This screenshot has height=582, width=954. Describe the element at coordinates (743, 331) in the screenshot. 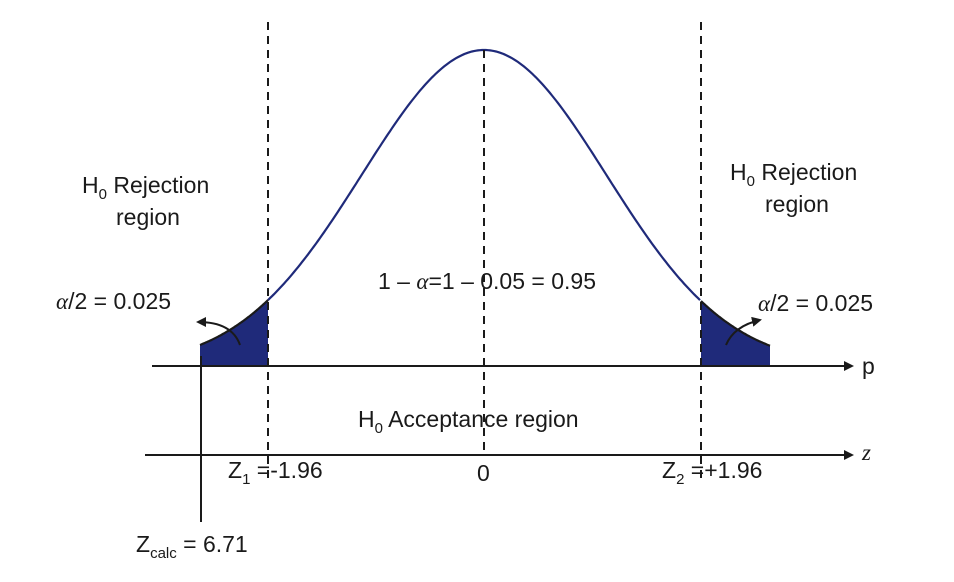

I see `right-alpha-arrow` at that location.